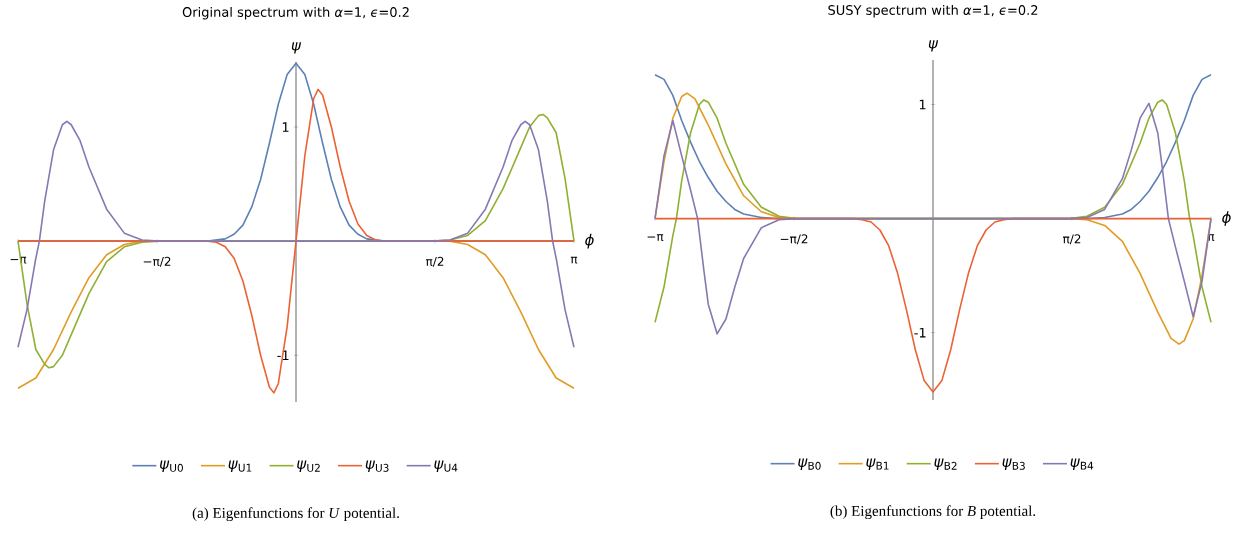  Describe the element at coordinates (1013, 464) in the screenshot. I see `legend-label: ψ$_{B3}$` at that location.